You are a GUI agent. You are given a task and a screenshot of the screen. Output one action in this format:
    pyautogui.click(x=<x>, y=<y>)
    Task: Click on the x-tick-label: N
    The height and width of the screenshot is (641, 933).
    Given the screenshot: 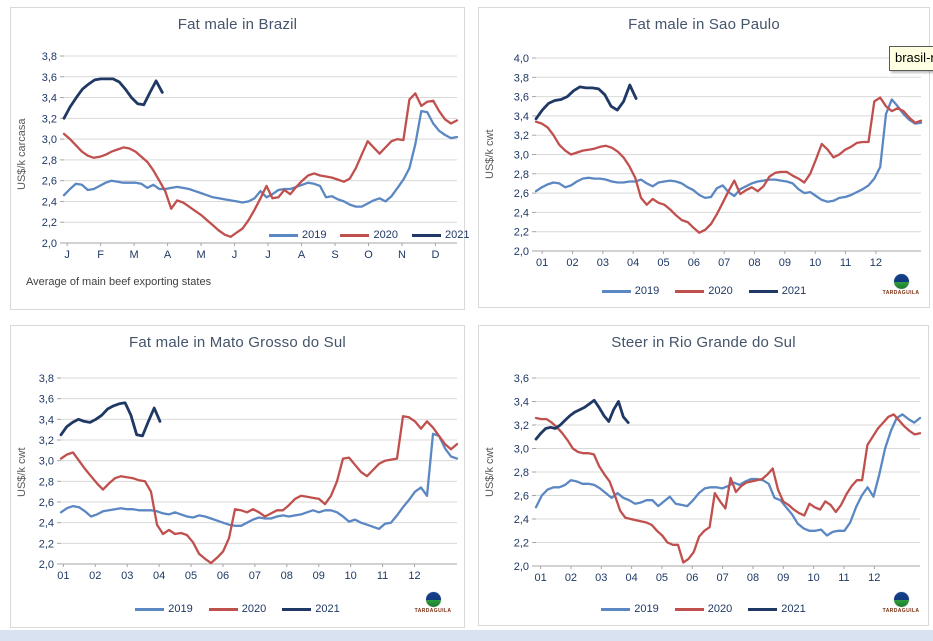 What is the action you would take?
    pyautogui.click(x=402, y=255)
    